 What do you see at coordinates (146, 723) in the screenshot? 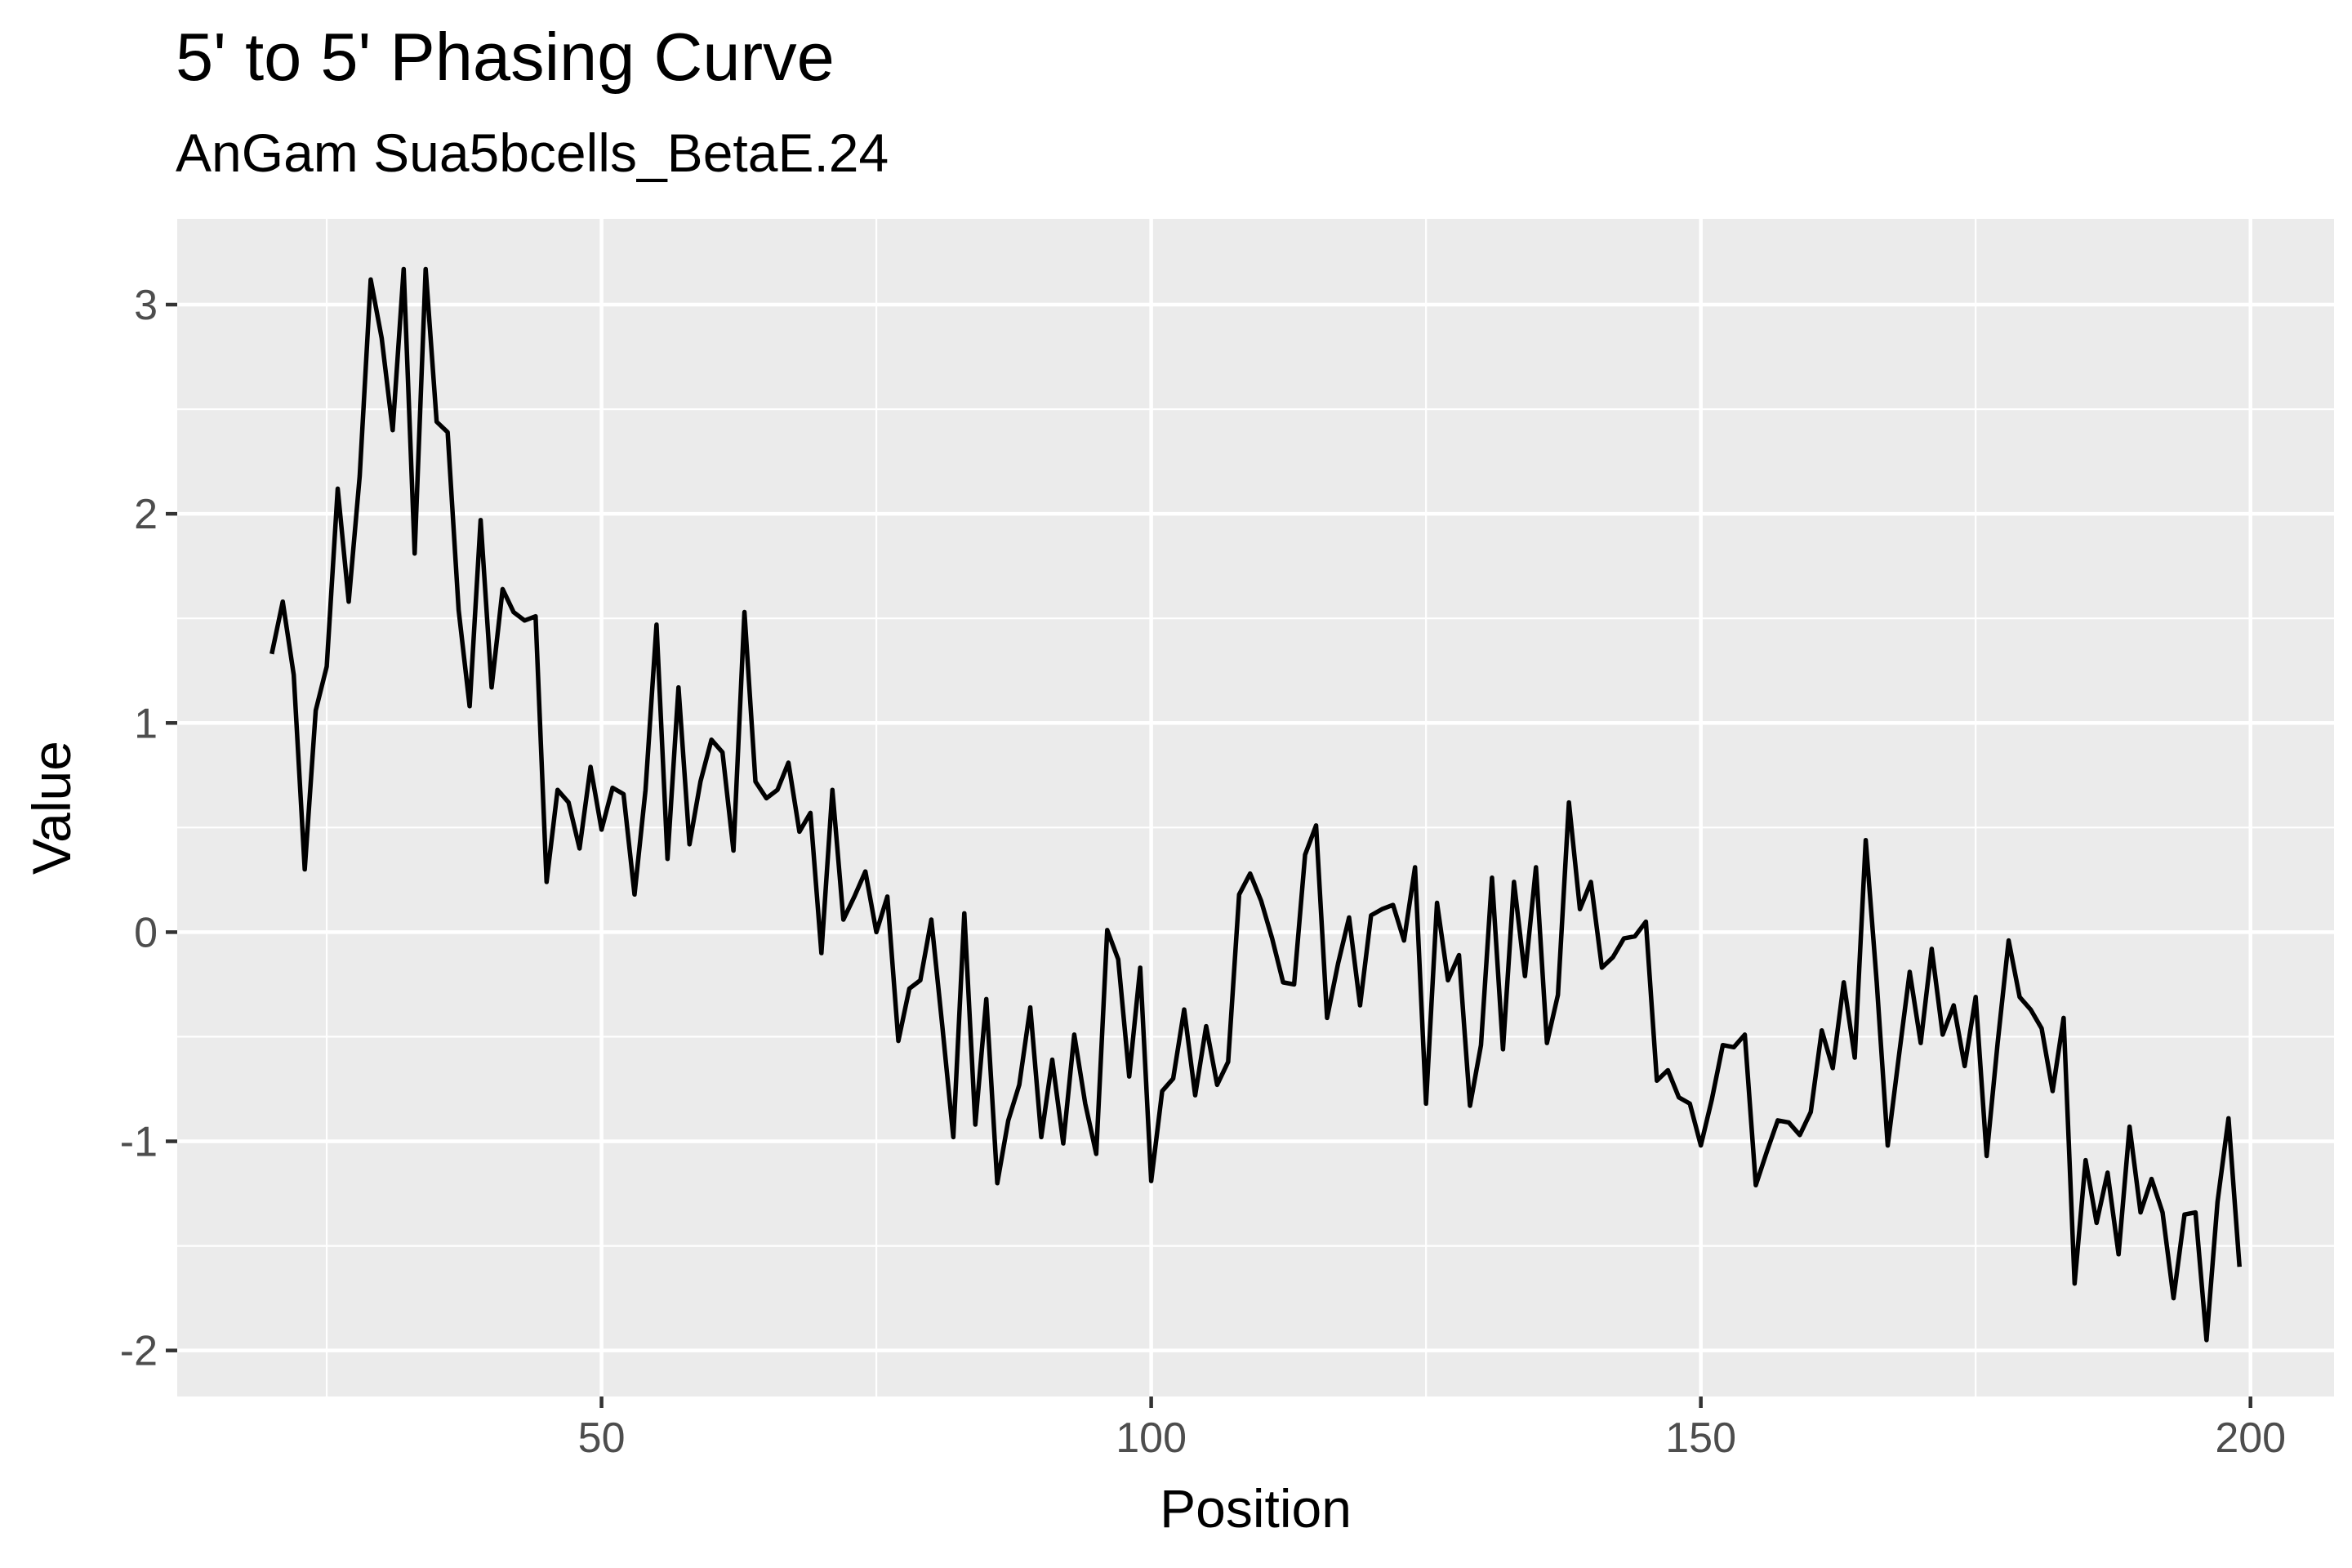
I see `y-tick-label: 1` at bounding box center [146, 723].